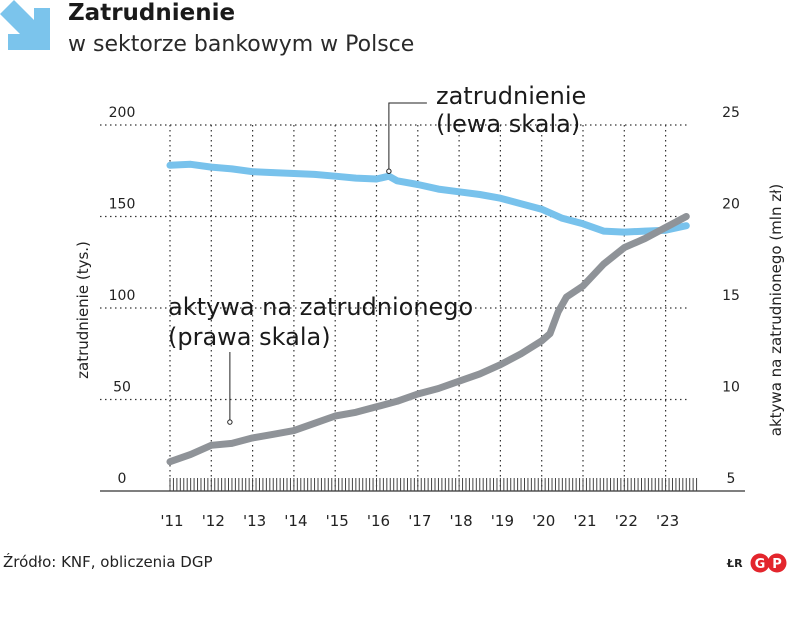  Describe the element at coordinates (171, 521) in the screenshot. I see `x-tick-label: '11` at that location.